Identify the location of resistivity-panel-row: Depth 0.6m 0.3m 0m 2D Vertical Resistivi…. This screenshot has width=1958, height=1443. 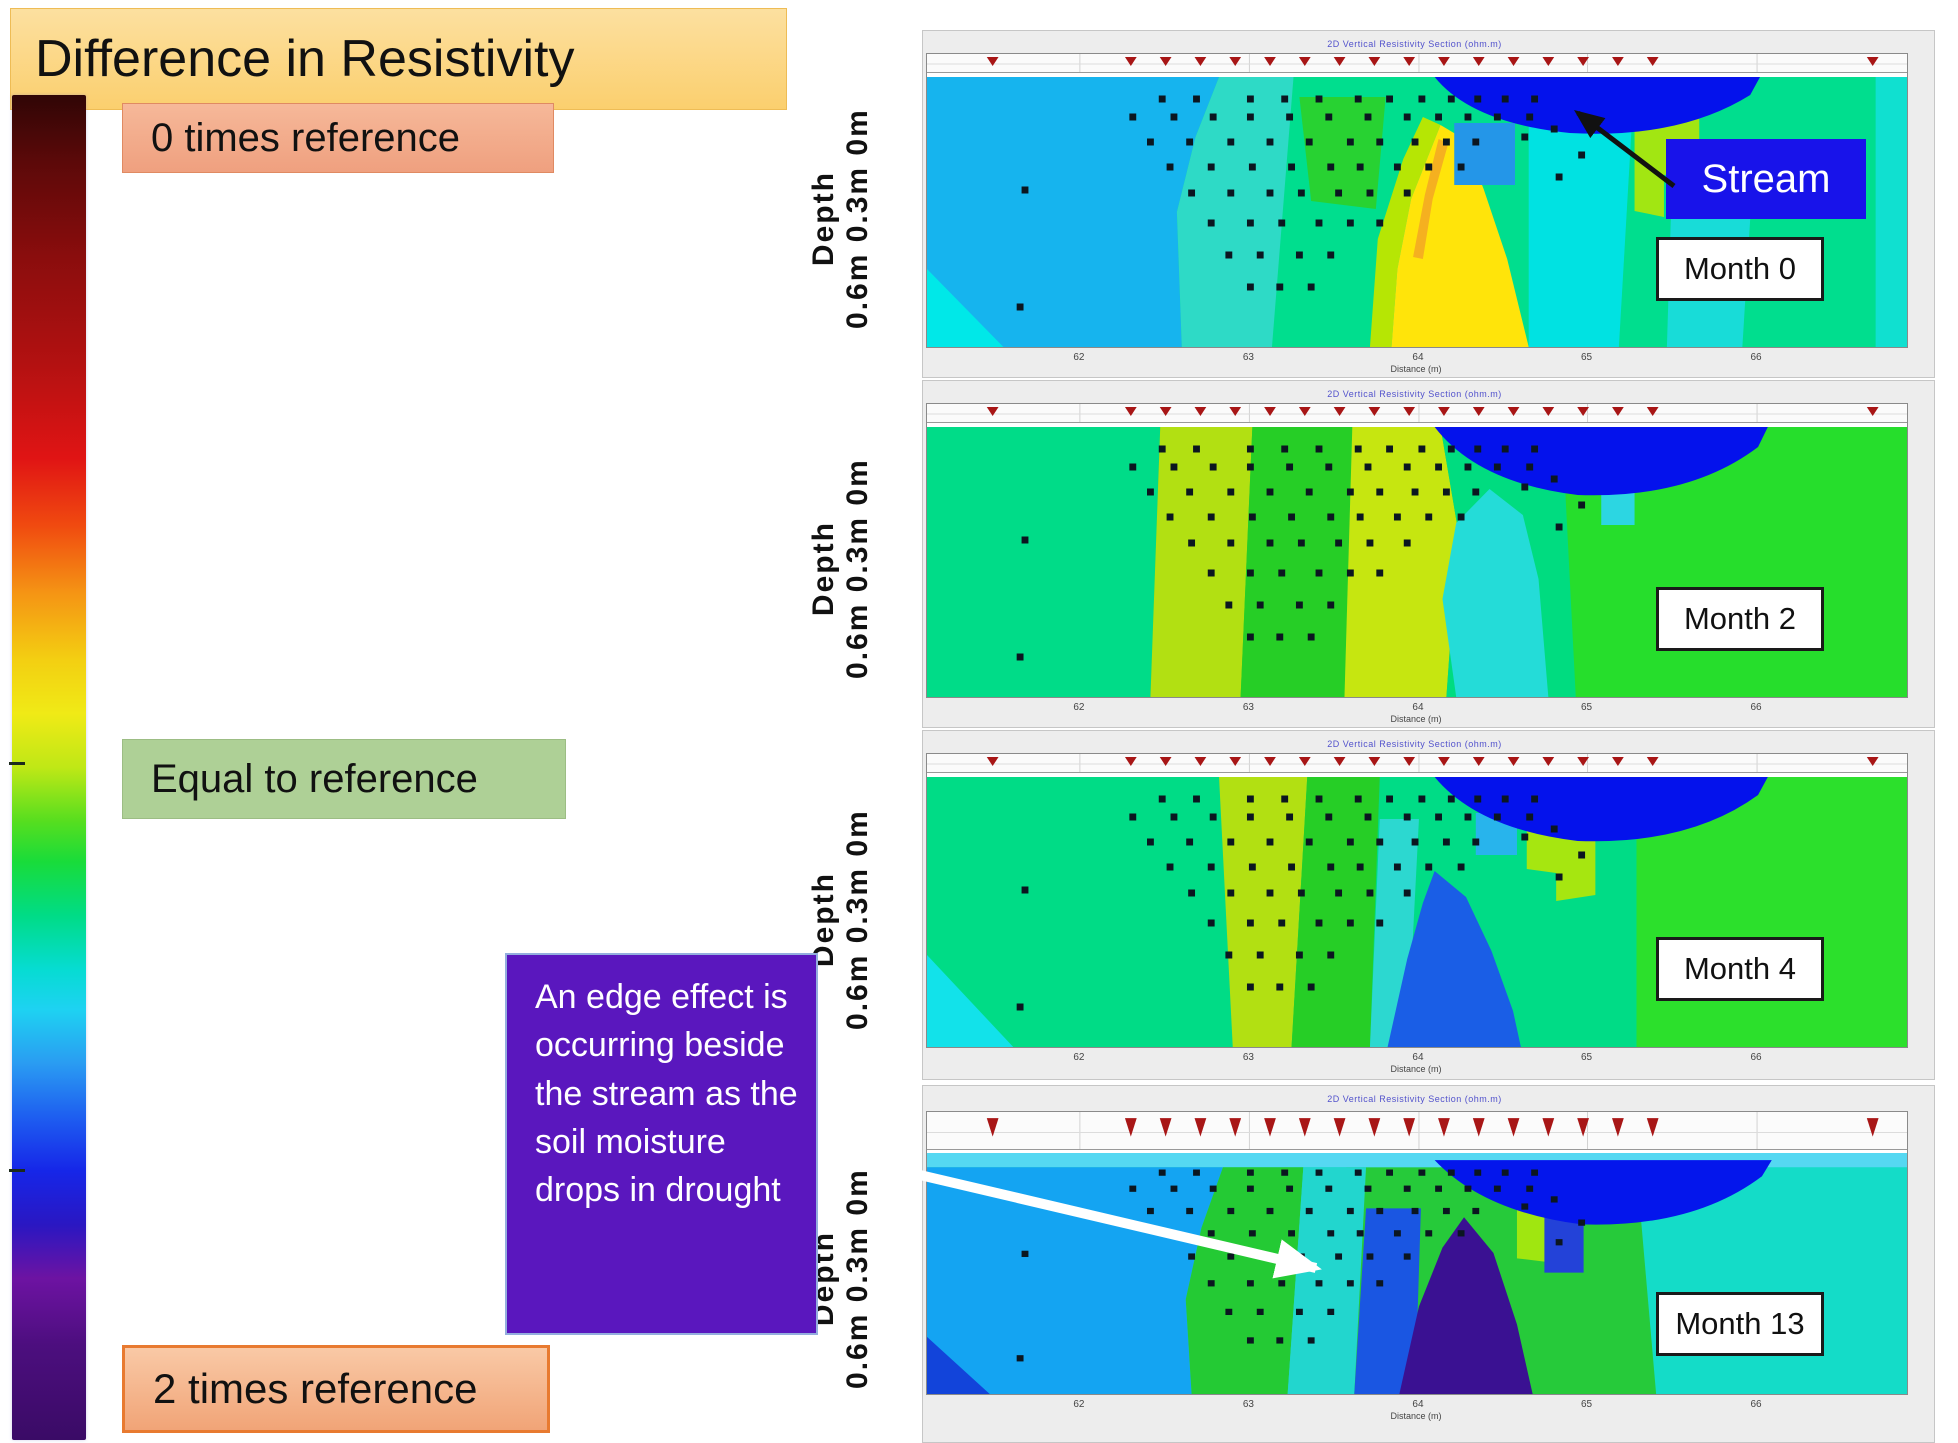
(1350, 1264).